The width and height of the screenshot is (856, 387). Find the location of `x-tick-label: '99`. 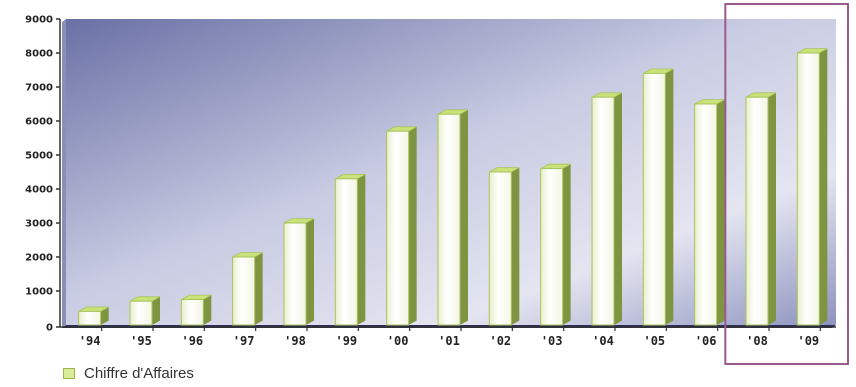

x-tick-label: '99 is located at coordinates (346, 341).